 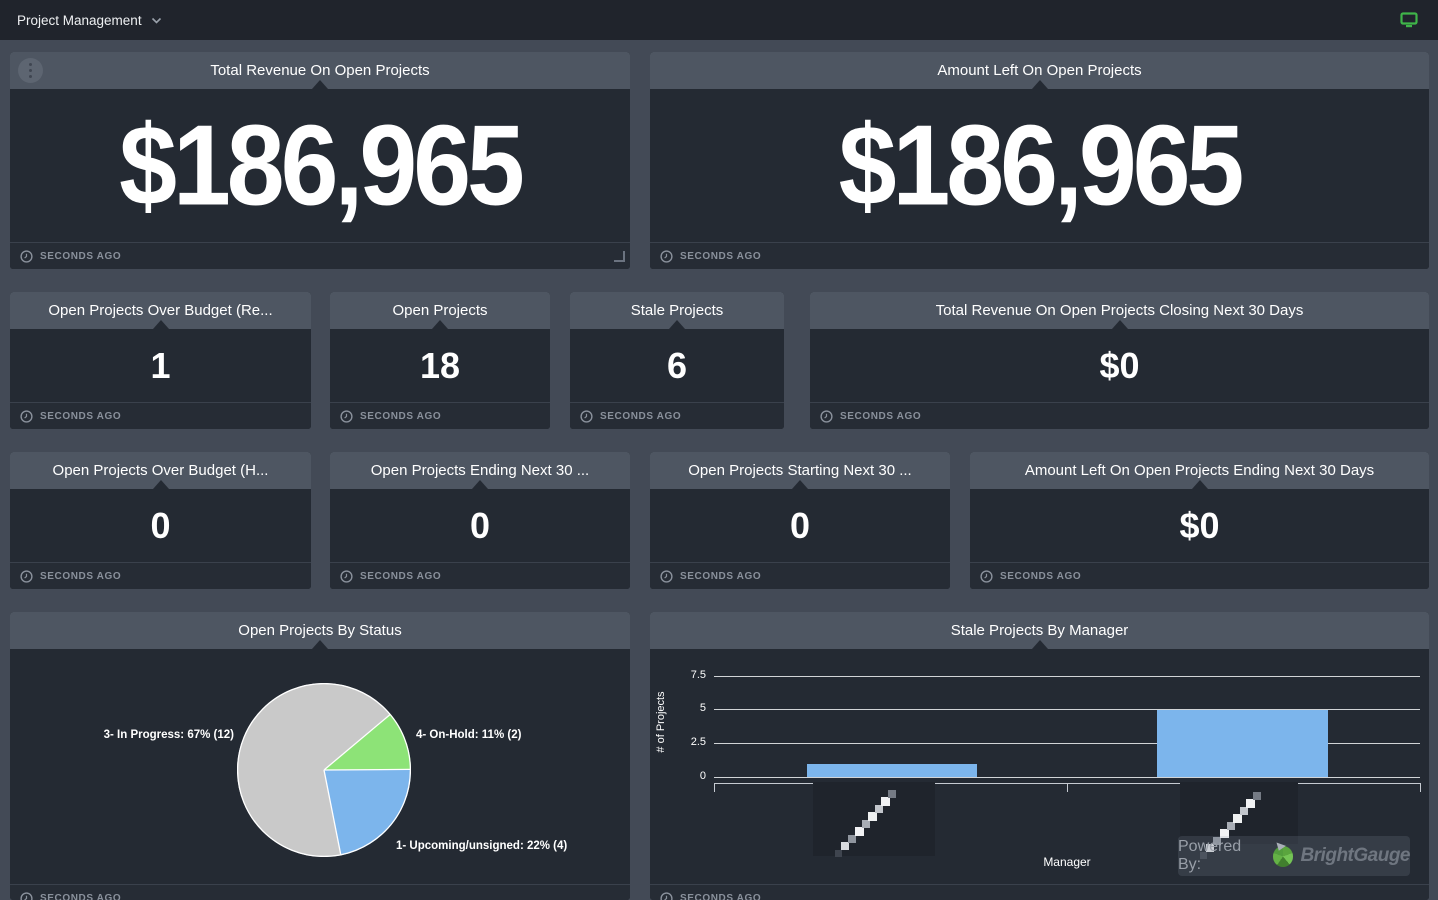 I want to click on gauge-value: 1, so click(x=160, y=365).